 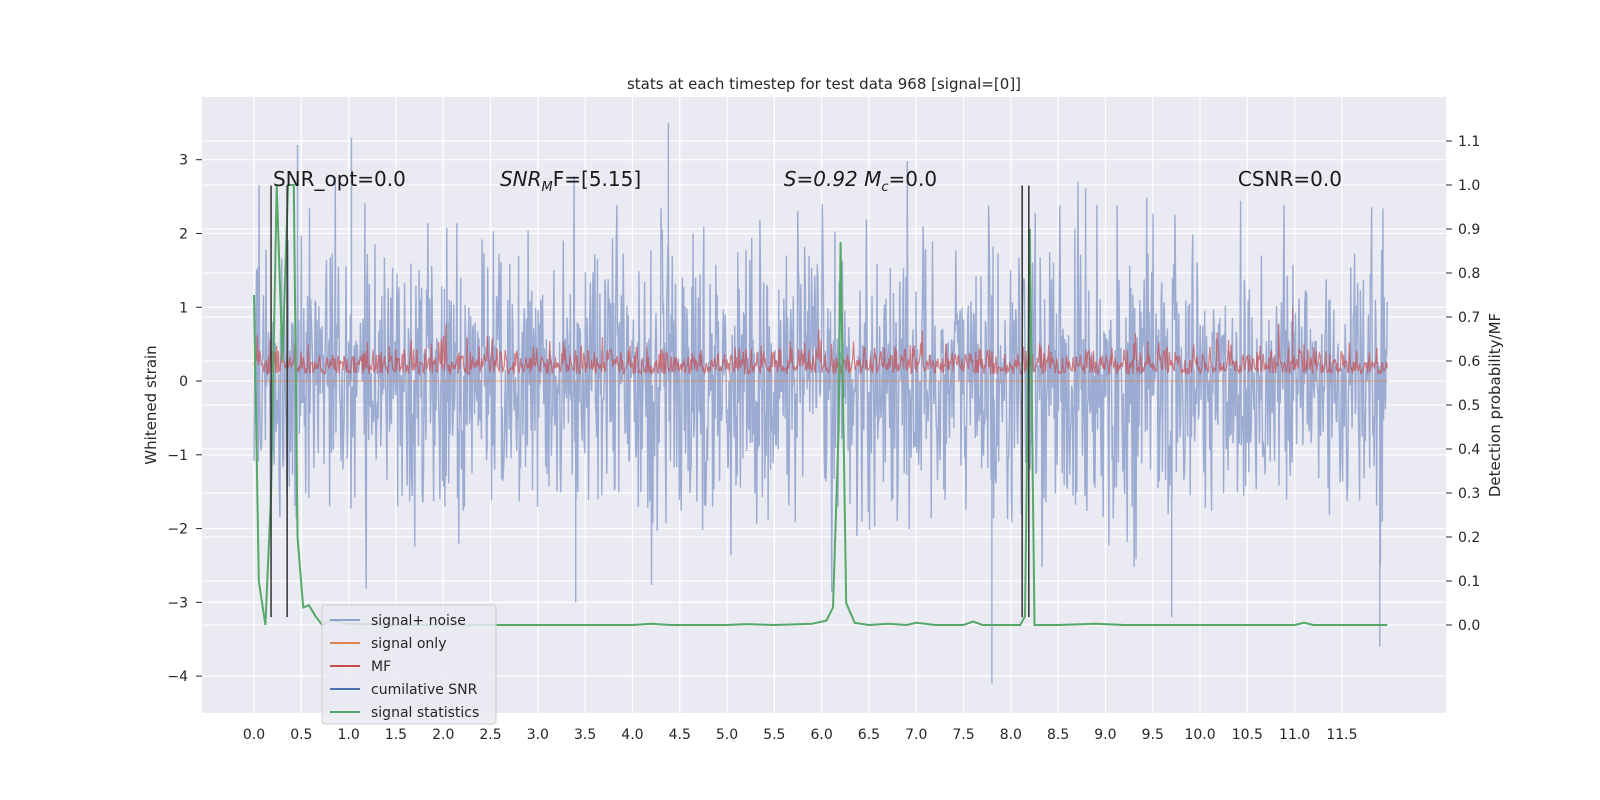 I want to click on series-mf, so click(x=820, y=342).